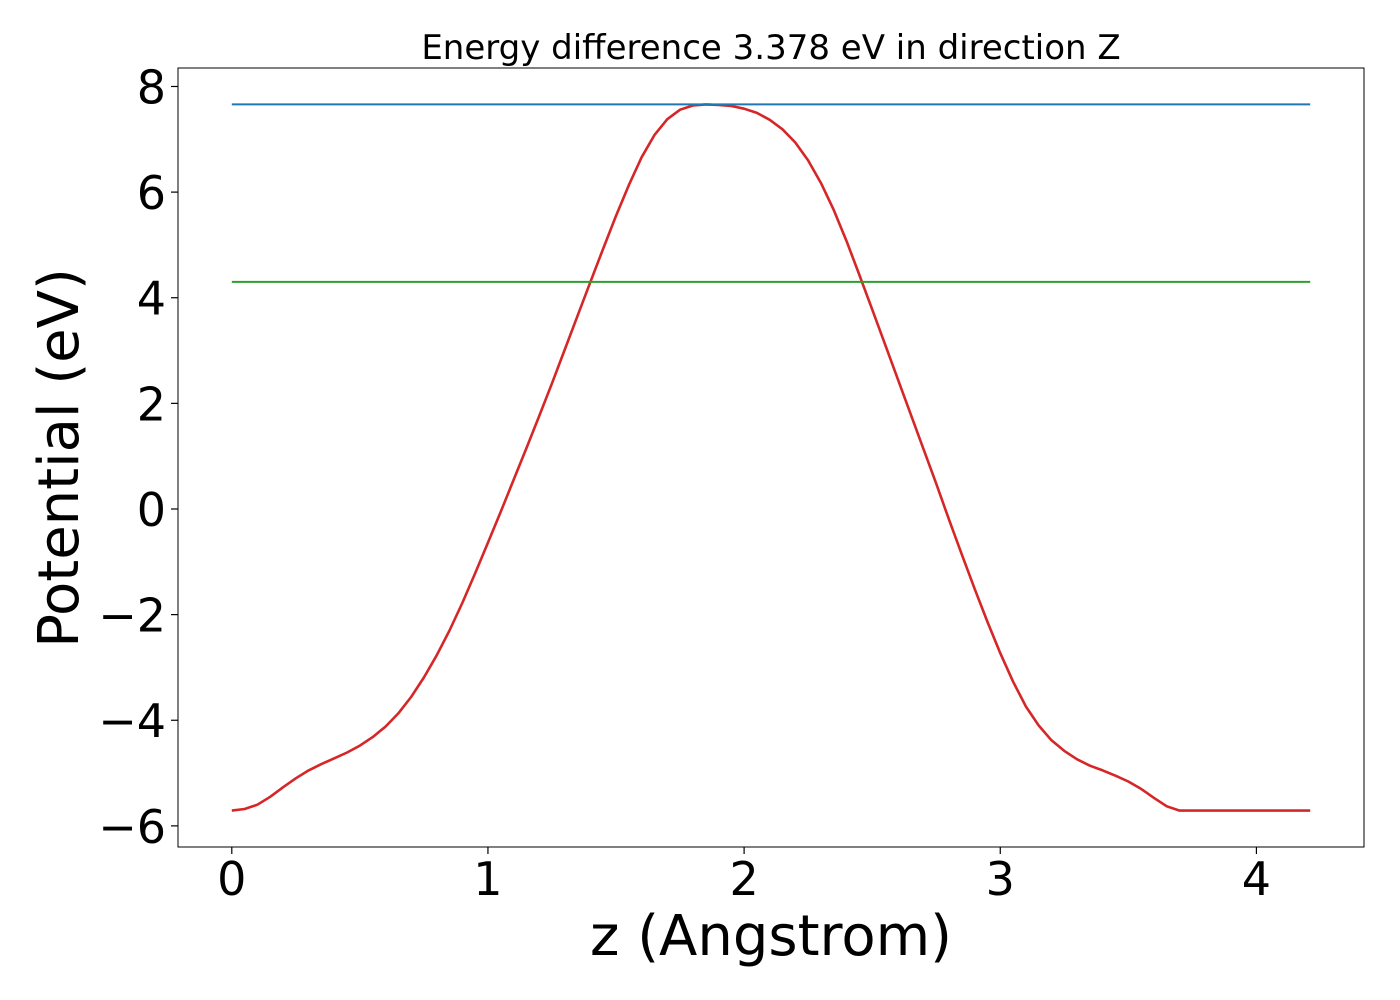  What do you see at coordinates (151, 87) in the screenshot?
I see `y-tick-label: 8` at bounding box center [151, 87].